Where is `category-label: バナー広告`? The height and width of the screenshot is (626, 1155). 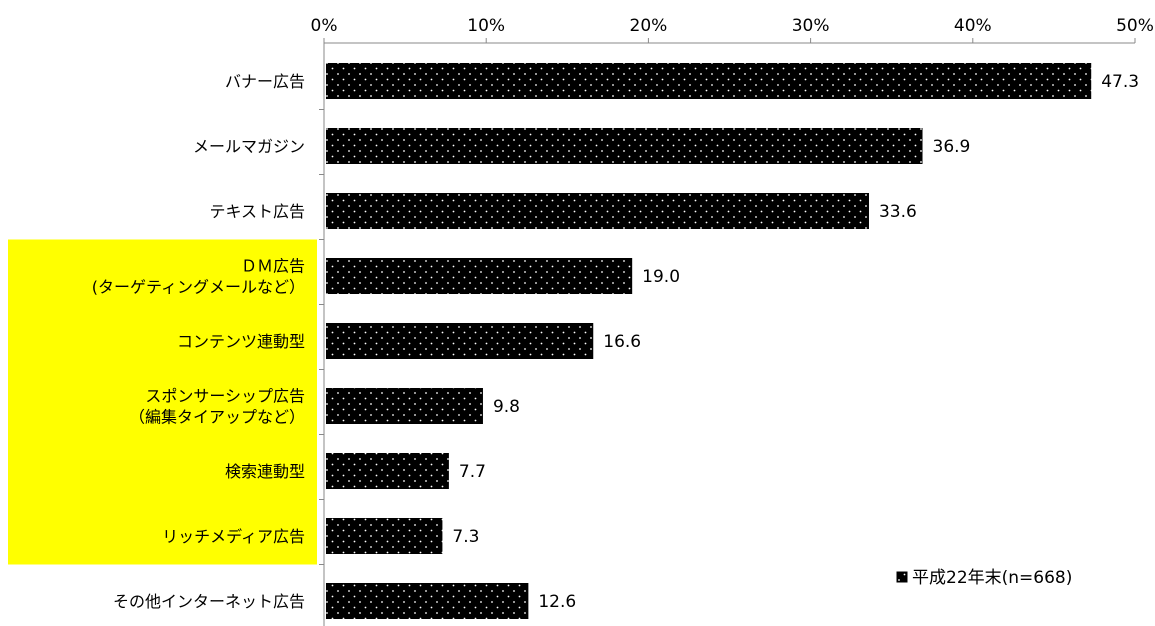 category-label: バナー広告 is located at coordinates (265, 81).